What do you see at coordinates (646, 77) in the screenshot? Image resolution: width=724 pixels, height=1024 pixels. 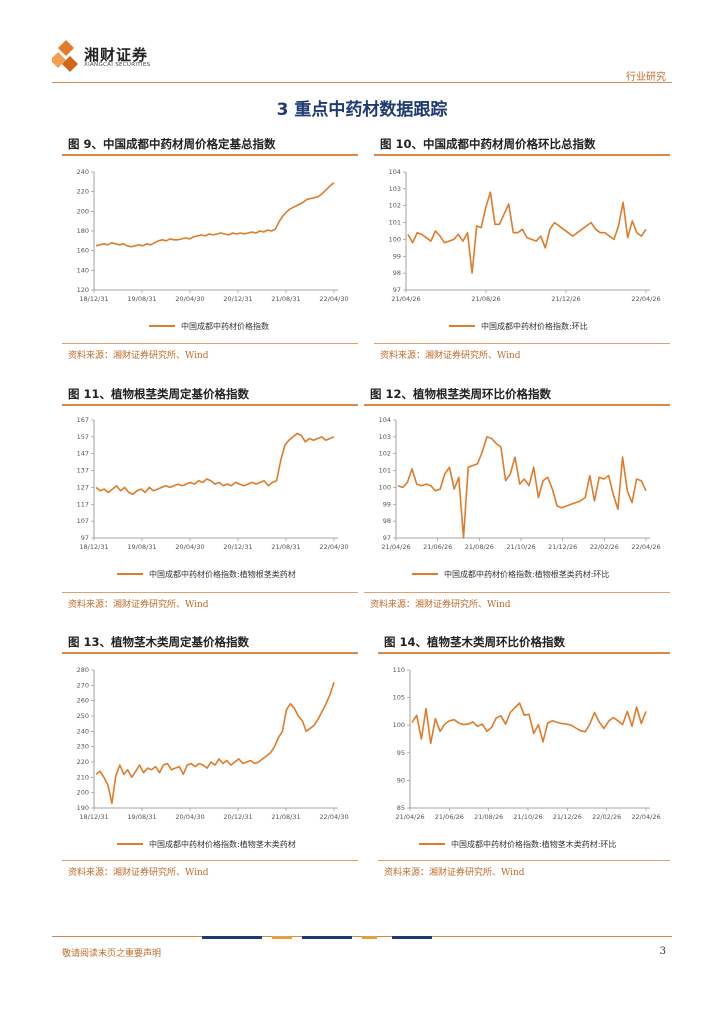 I see `report-category: 行业研究` at bounding box center [646, 77].